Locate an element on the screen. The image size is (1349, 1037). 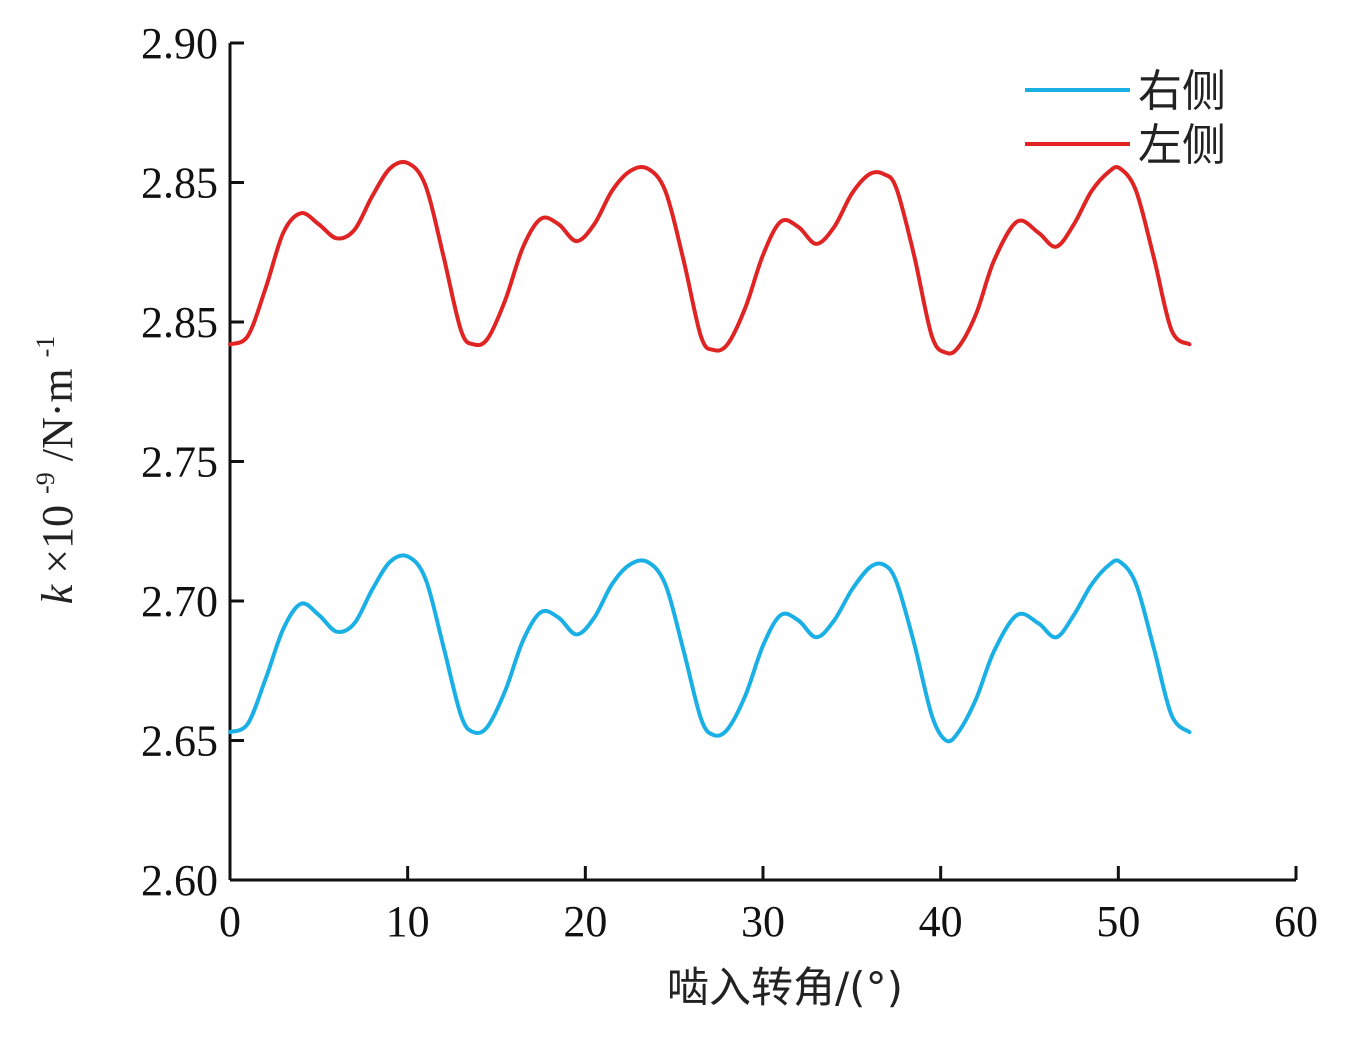
x-tick-label: 30 is located at coordinates (763, 921).